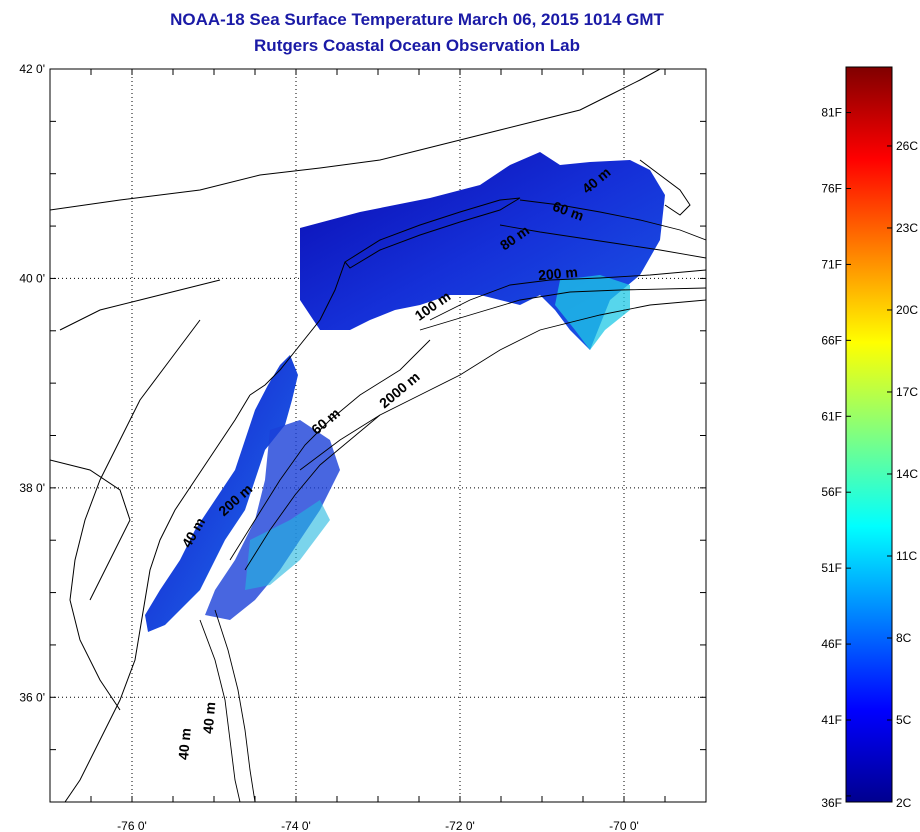 The width and height of the screenshot is (920, 832). I want to click on lat-tick-label: 38 0', so click(32, 488).